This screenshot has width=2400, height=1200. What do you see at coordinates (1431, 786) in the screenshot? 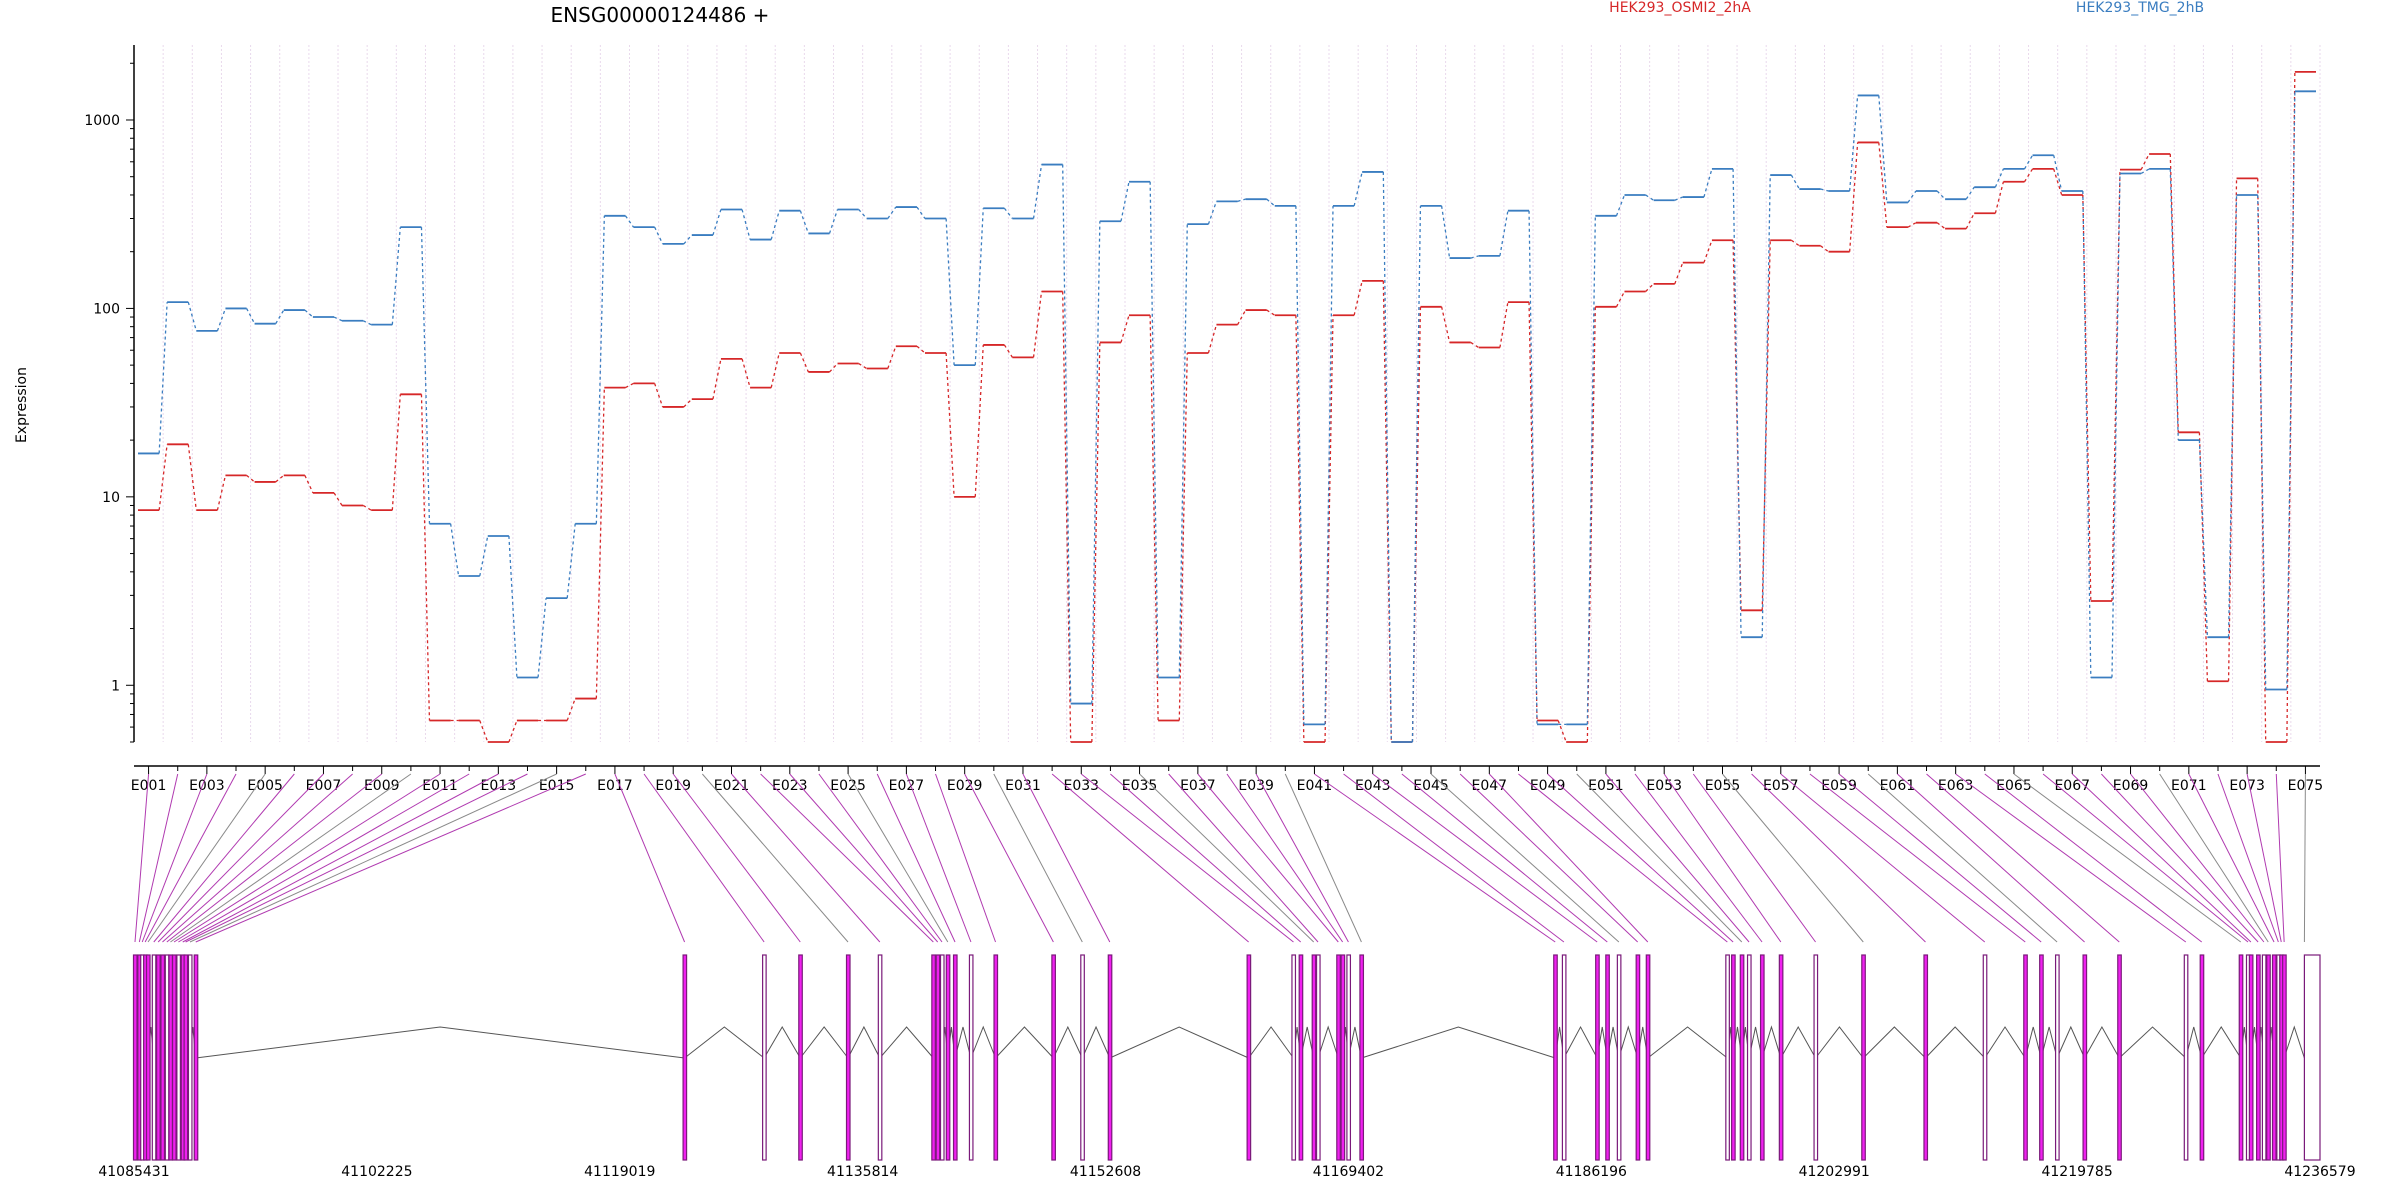
I see `x-tick-label: E045` at bounding box center [1431, 786].